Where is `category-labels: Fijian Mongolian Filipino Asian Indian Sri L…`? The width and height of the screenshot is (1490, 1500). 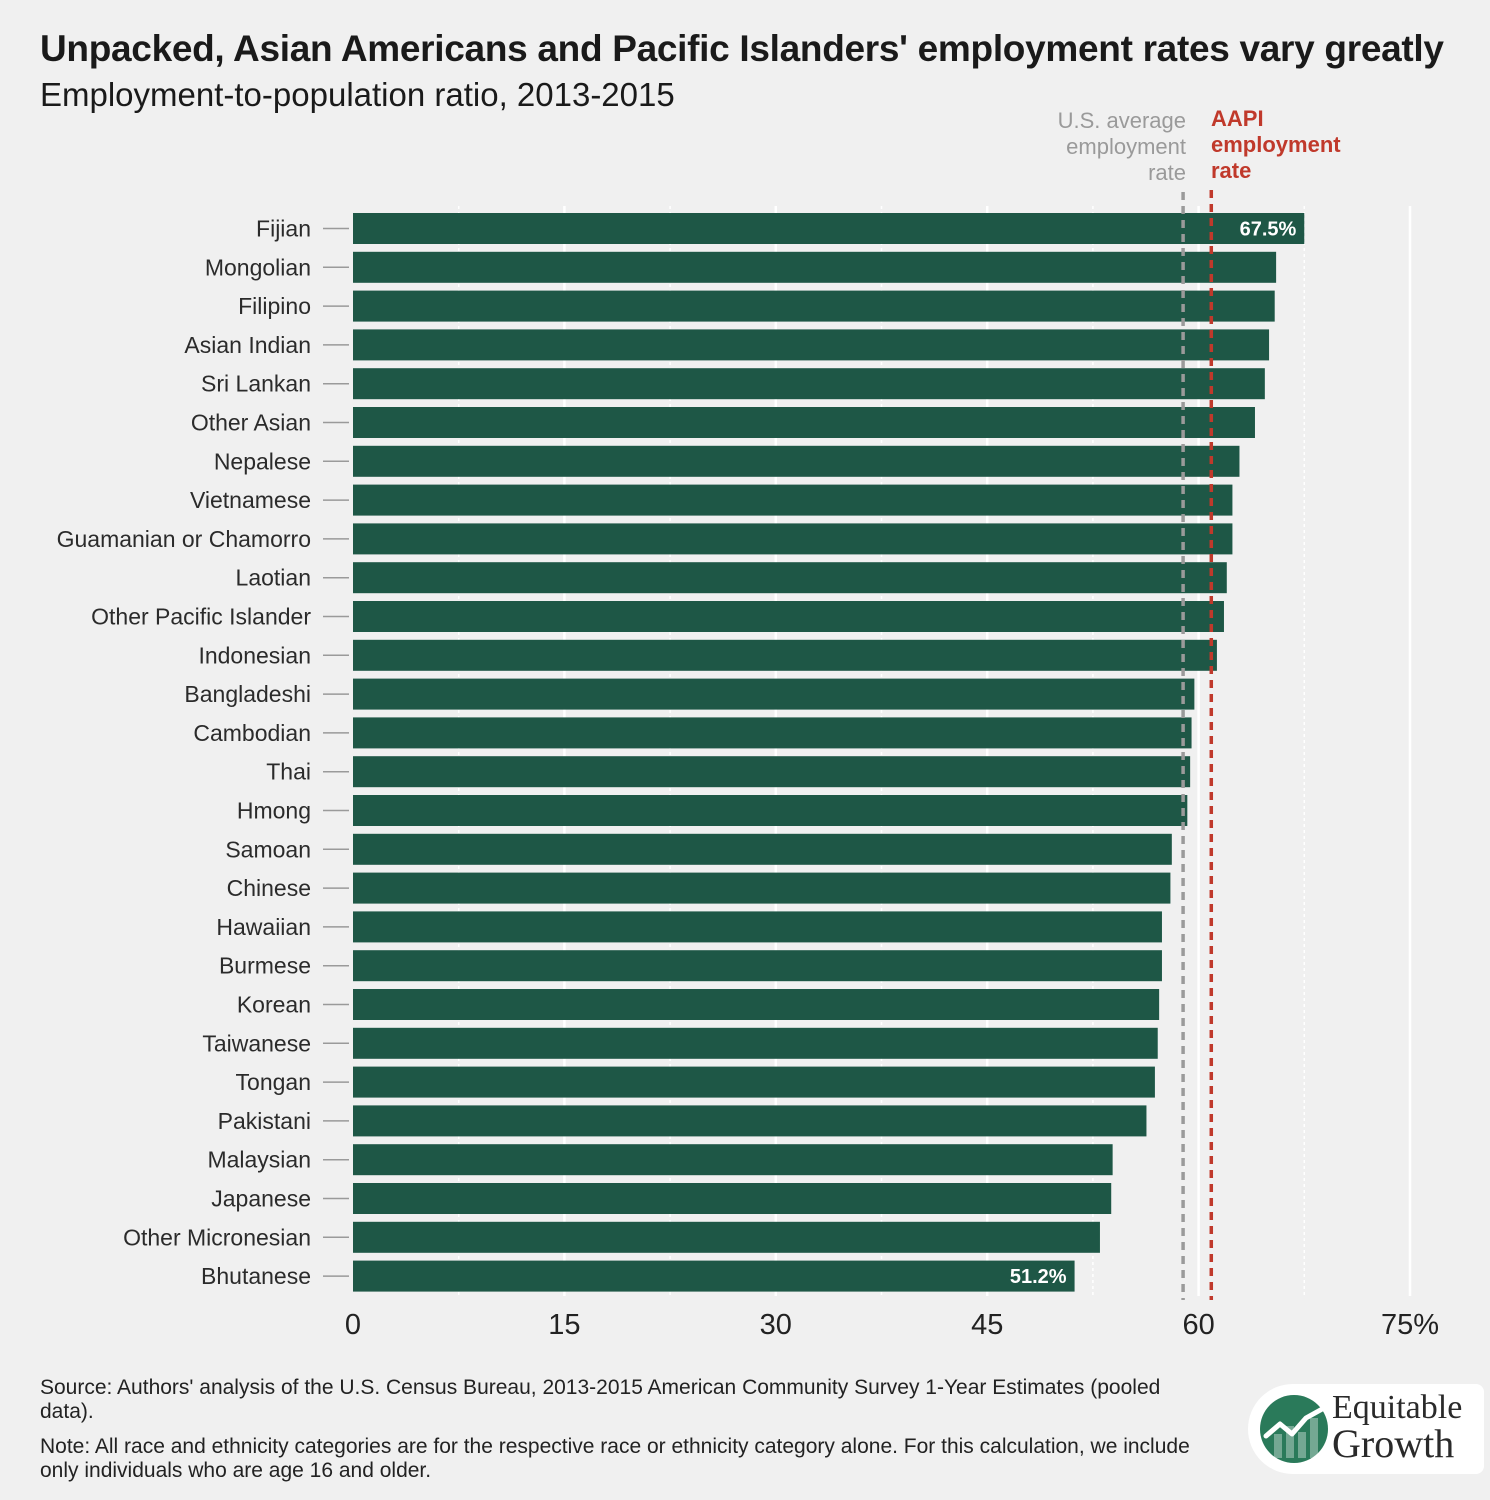 category-labels: Fijian Mongolian Filipino Asian Indian Sri L… is located at coordinates (203, 752).